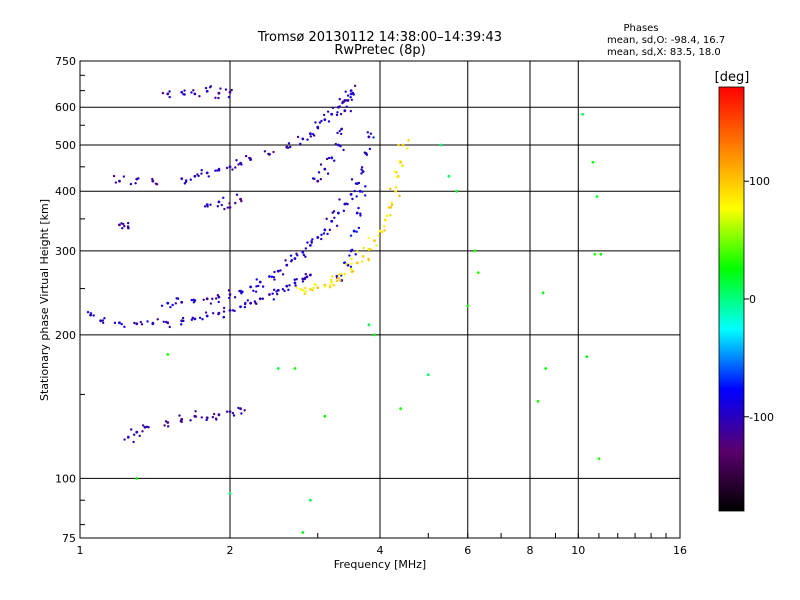 This screenshot has width=800, height=600. I want to click on x-tick-label: 10, so click(578, 550).